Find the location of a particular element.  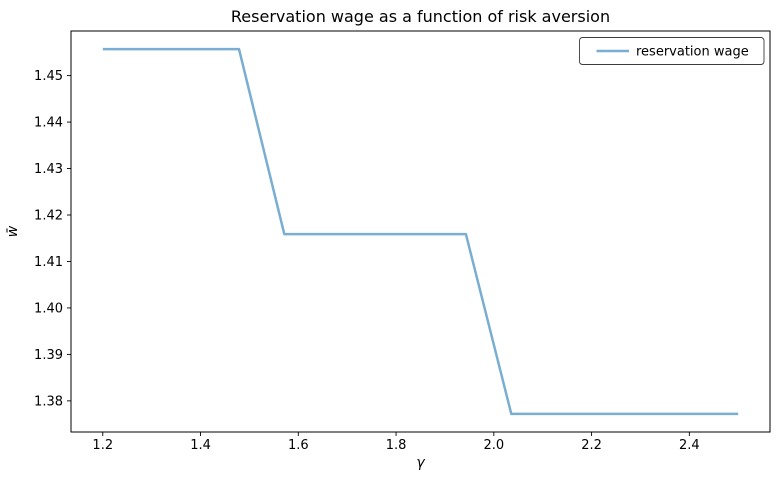

x-tick-label: 1.6 is located at coordinates (298, 445).